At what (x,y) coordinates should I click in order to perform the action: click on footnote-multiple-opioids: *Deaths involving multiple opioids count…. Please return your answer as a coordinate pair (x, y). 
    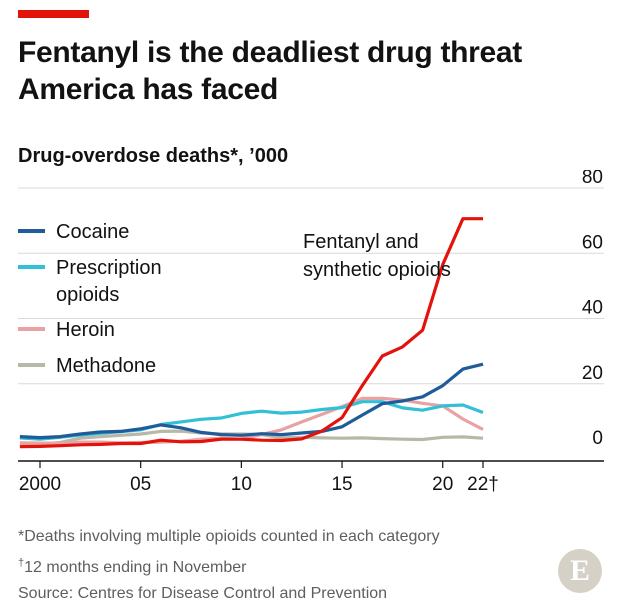
    Looking at the image, I should click on (229, 536).